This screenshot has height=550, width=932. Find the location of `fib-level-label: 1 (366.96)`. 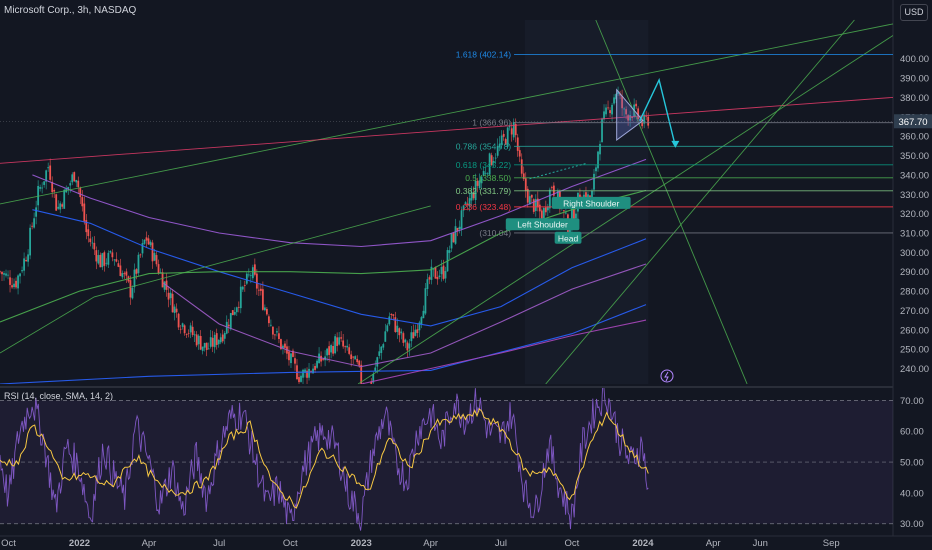

fib-level-label: 1 (366.96) is located at coordinates (491, 123).